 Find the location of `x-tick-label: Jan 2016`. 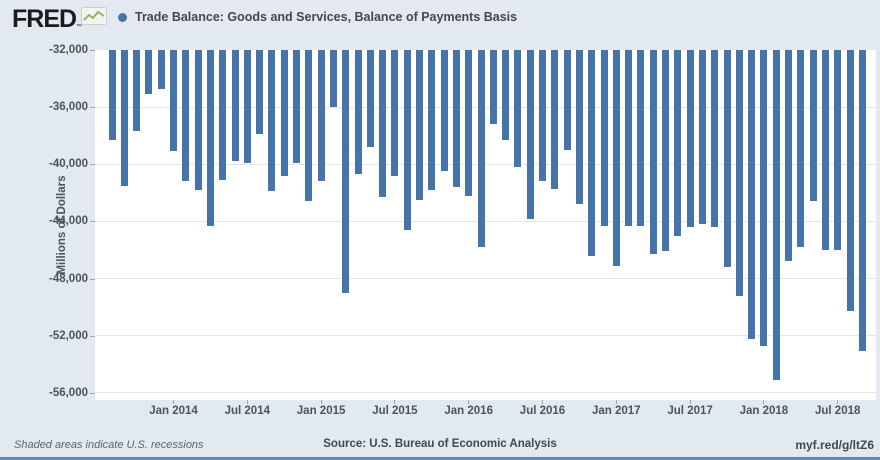

x-tick-label: Jan 2016 is located at coordinates (468, 411).